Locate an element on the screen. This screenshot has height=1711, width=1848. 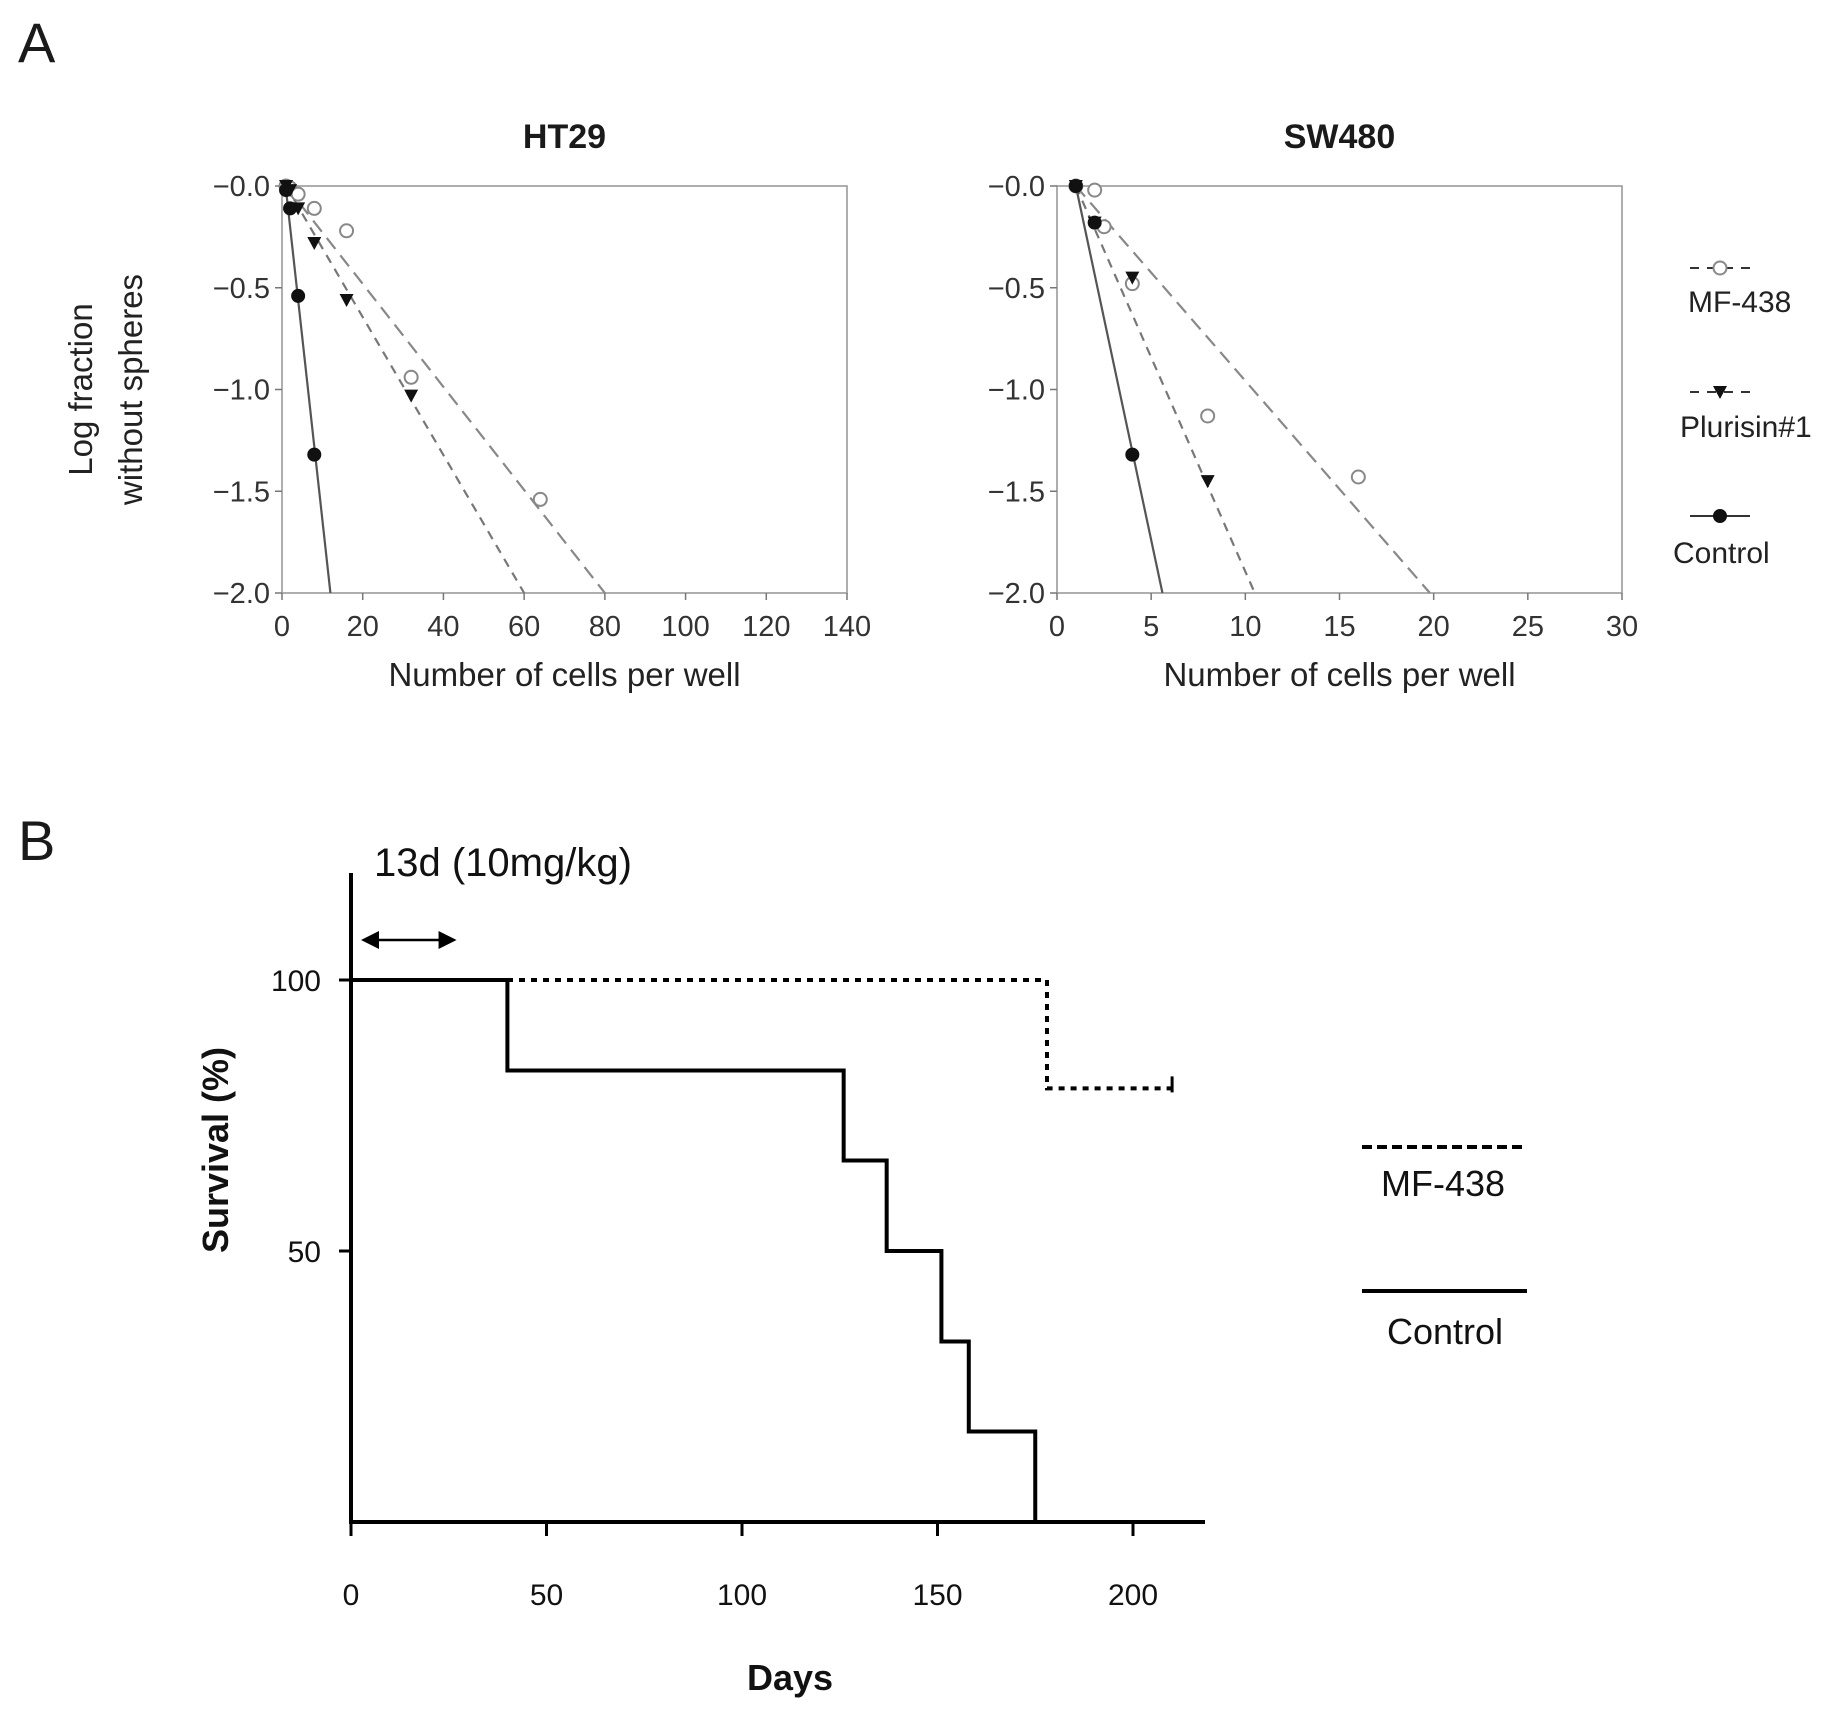
annotation-arrow-head-left is located at coordinates (370, 940).